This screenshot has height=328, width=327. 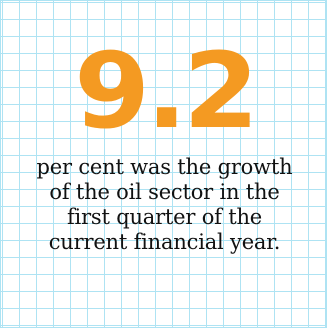 What do you see at coordinates (164, 192) in the screenshot?
I see `description-line-2: of the oil sector in the` at bounding box center [164, 192].